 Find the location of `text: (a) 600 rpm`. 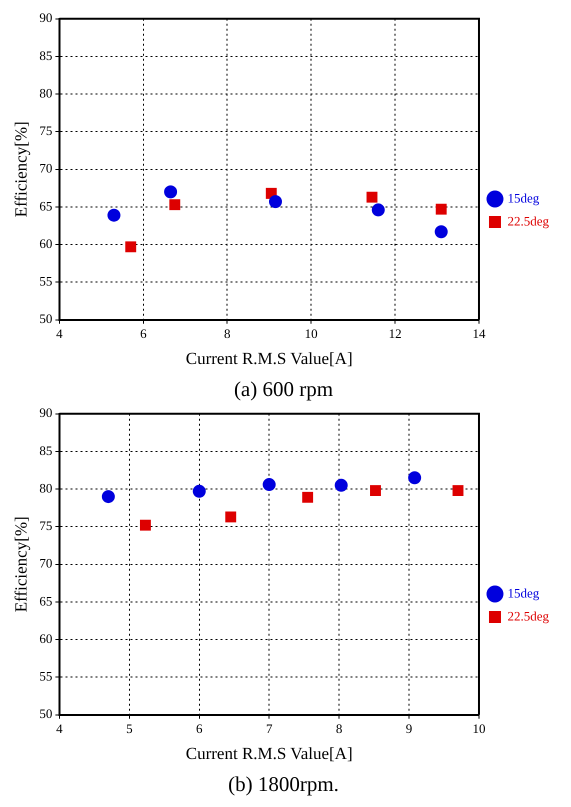

text: (a) 600 rpm is located at coordinates (284, 388).